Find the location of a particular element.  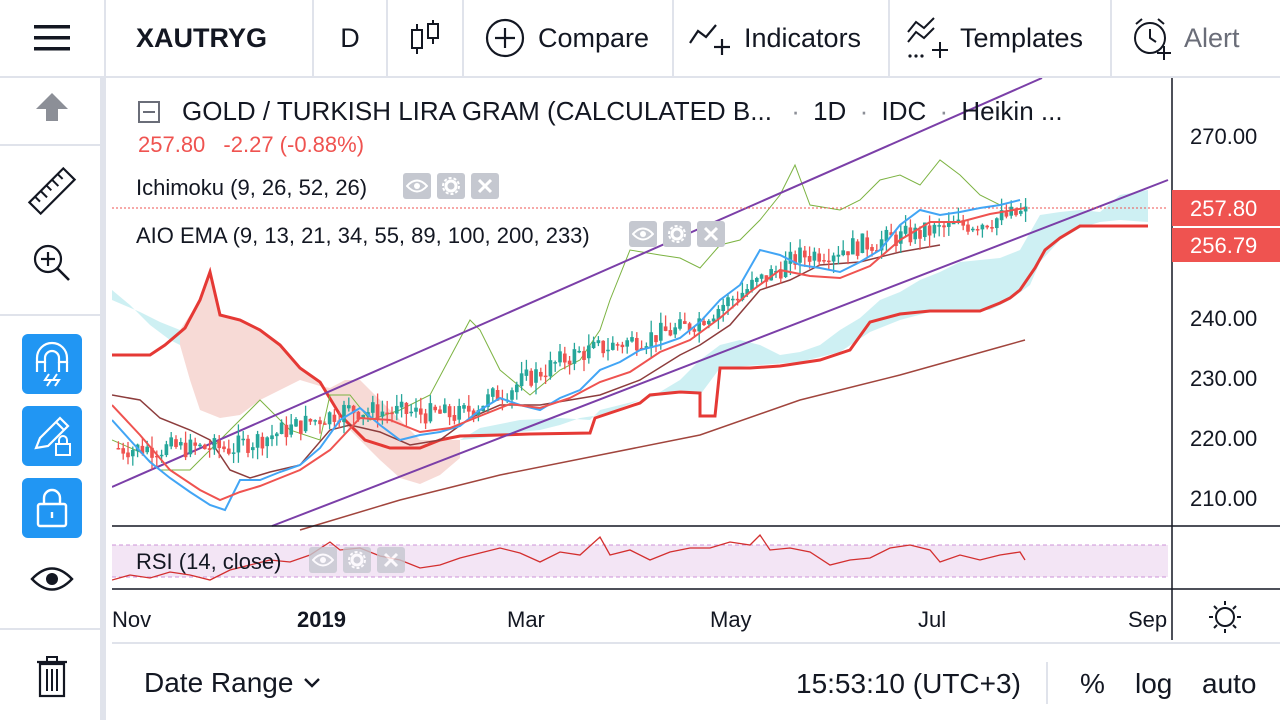

alert-button: Alert is located at coordinates (1196, 38).